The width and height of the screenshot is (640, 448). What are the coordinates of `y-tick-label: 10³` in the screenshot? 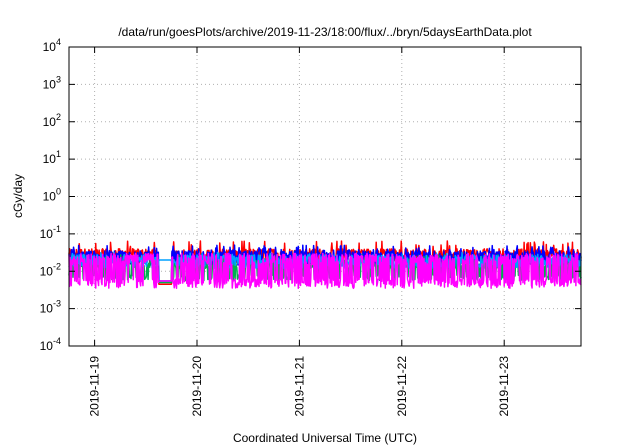 It's located at (52, 82).